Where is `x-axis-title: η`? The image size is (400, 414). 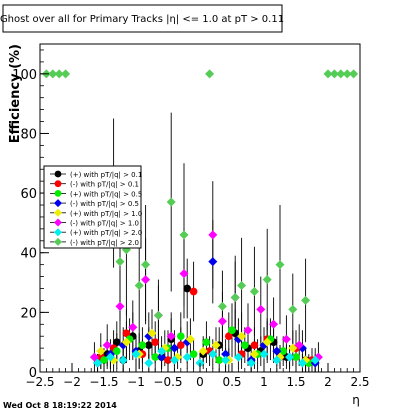
x-axis-title: η is located at coordinates (356, 400).